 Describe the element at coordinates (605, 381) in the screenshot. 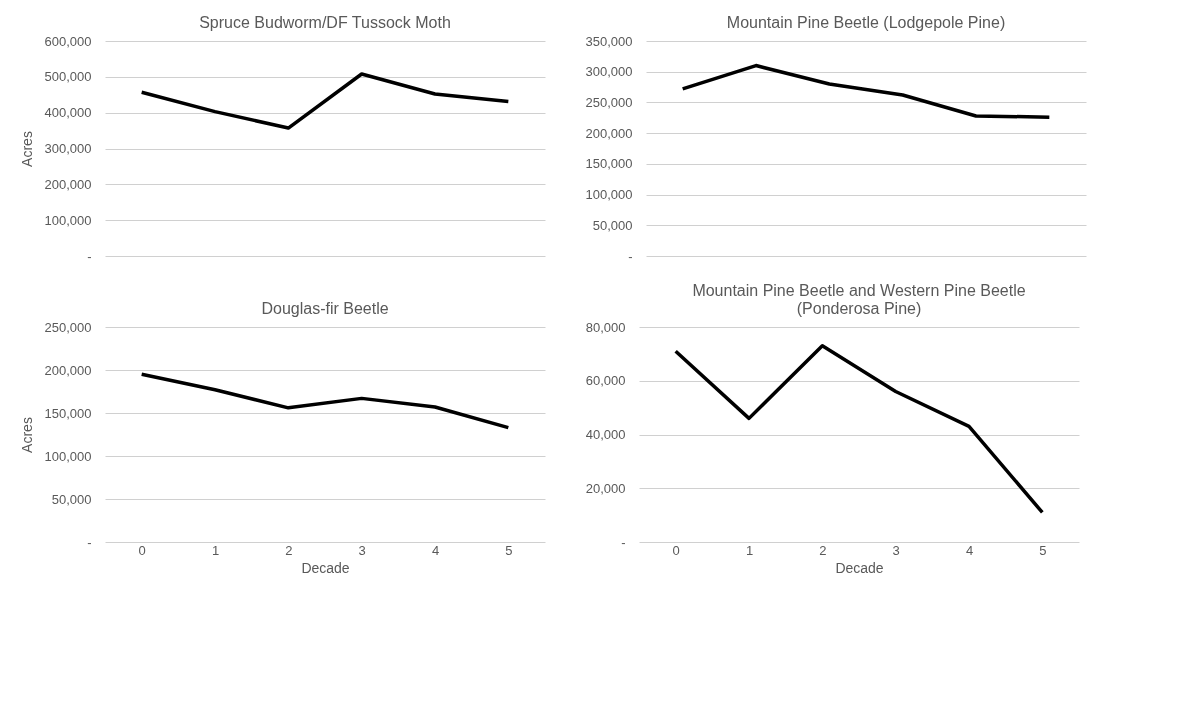

I see `y-tick-label: 60,000` at that location.